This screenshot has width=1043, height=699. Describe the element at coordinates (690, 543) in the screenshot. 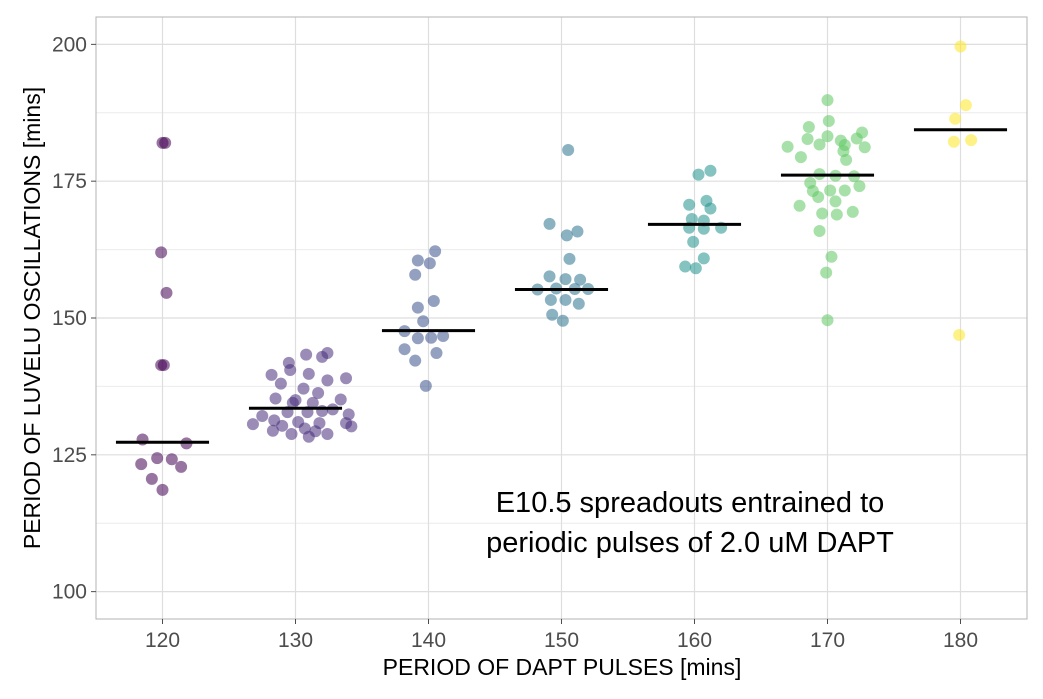

I see `annotation-line-2: periodic pulses of 2.0 uM DAPT` at that location.